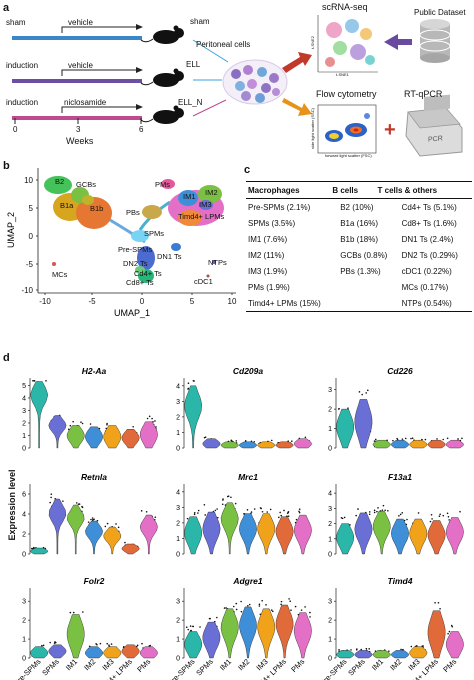  What do you see at coordinates (162, 77) in the screenshot?
I see `mouse-icon-ell` at bounding box center [162, 77].